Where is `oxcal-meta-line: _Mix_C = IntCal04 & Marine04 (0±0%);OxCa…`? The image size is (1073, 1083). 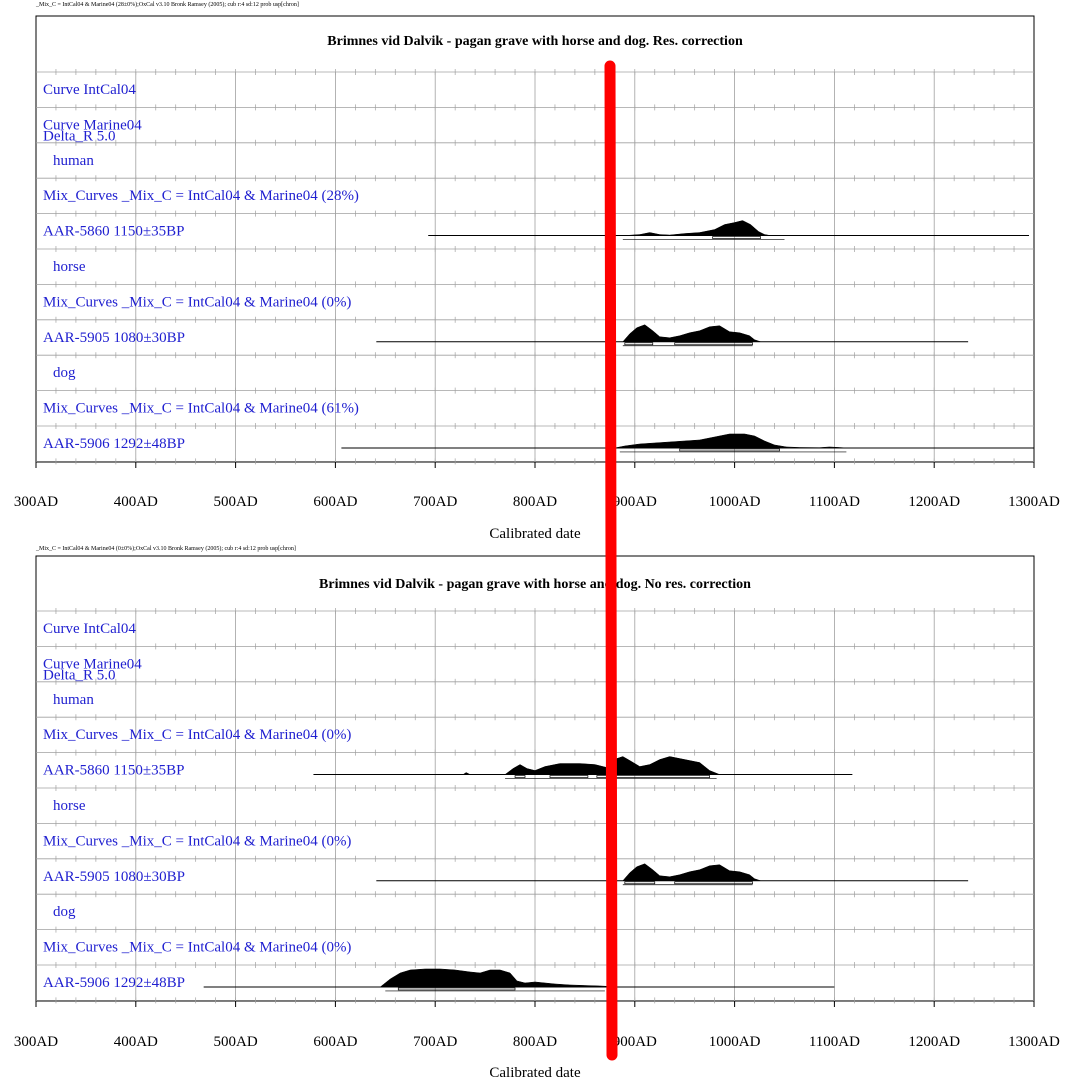 oxcal-meta-line: _Mix_C = IntCal04 & Marine04 (0±0%);OxCa… is located at coordinates (165, 548).